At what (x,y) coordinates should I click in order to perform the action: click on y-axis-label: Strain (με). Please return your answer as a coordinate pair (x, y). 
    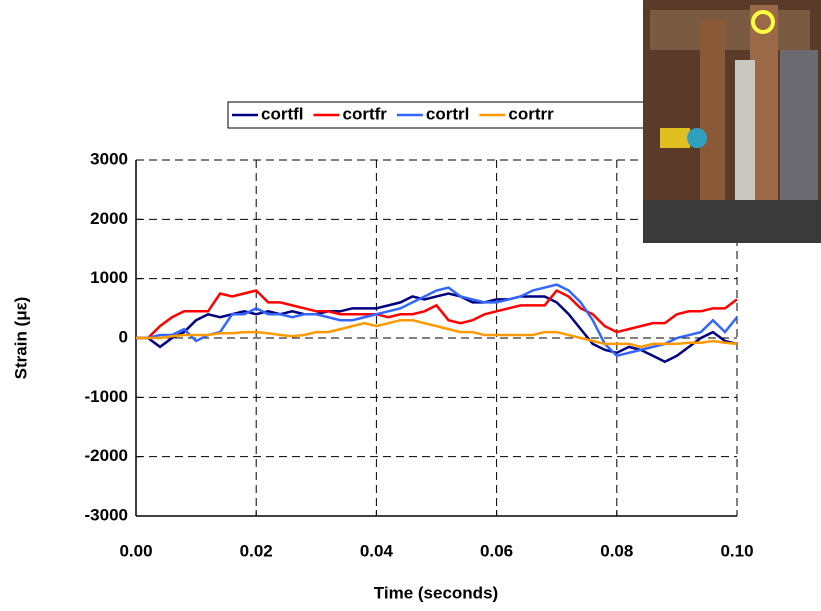
    Looking at the image, I should click on (20, 338).